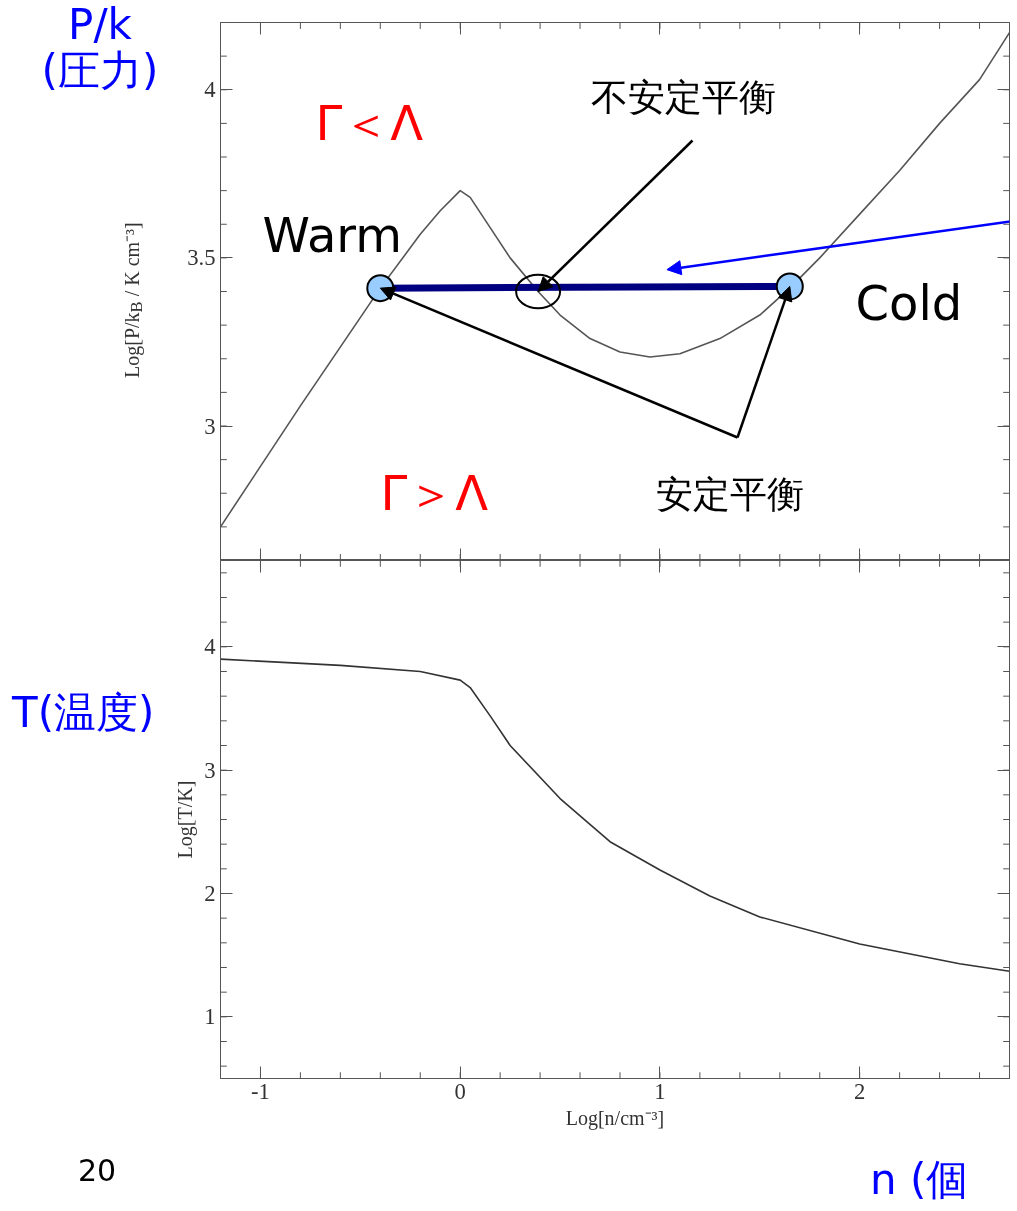 Image resolution: width=1017 pixels, height=1211 pixels. I want to click on annotation: Γ＜Λ, so click(369, 122).